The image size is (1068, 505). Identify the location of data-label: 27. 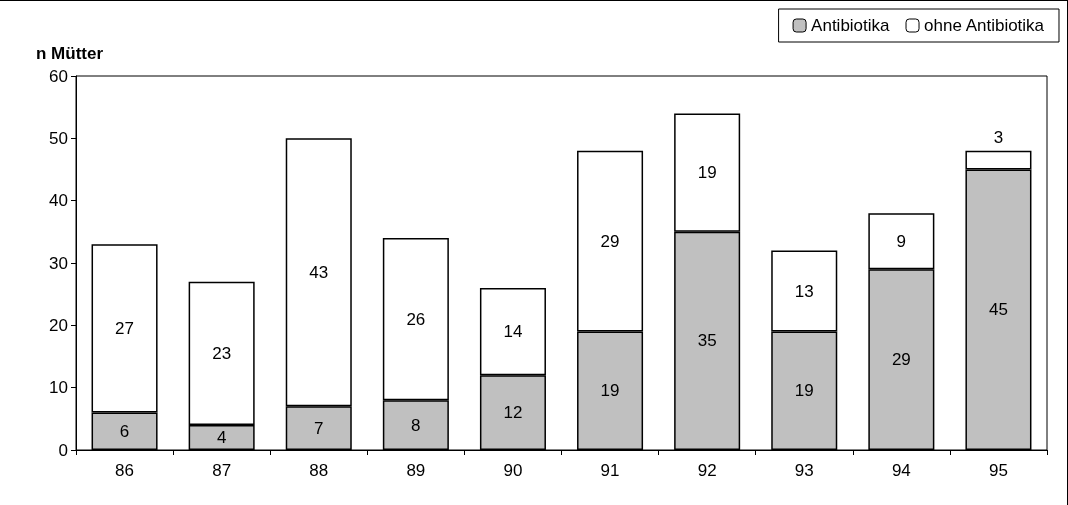
(125, 328).